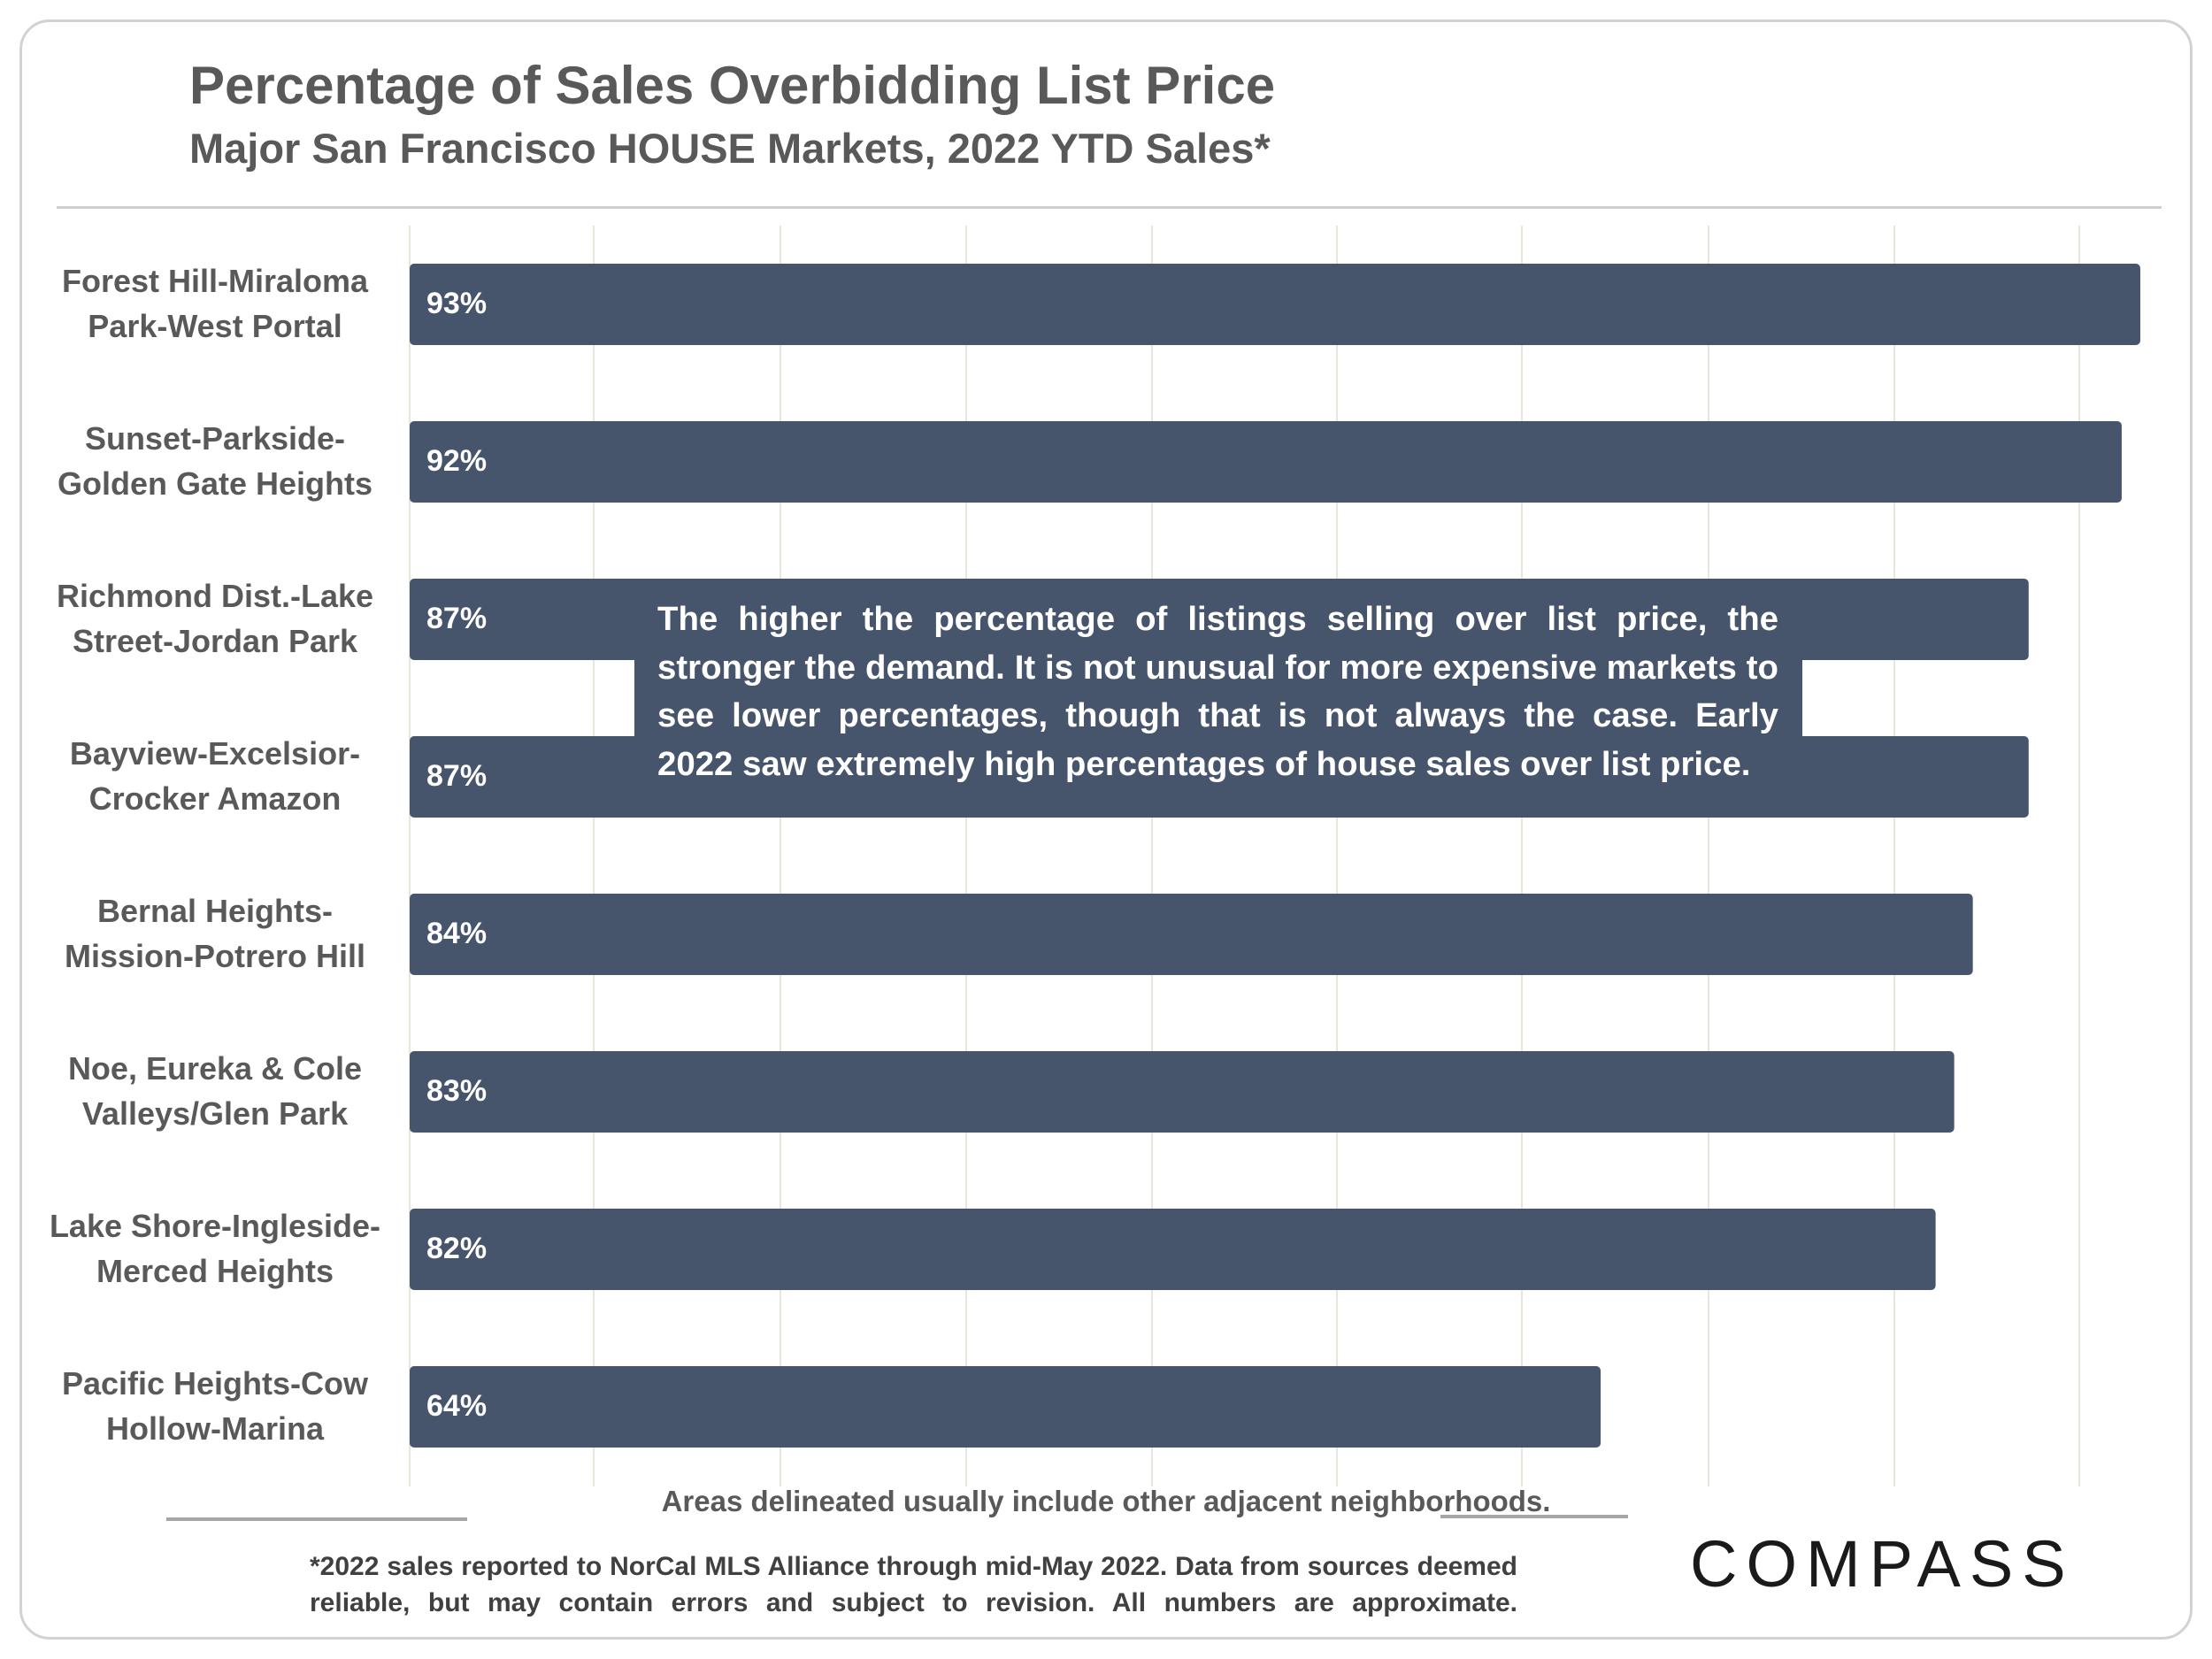 Image resolution: width=2212 pixels, height=1659 pixels. I want to click on bar-value-label: 82%, so click(457, 1249).